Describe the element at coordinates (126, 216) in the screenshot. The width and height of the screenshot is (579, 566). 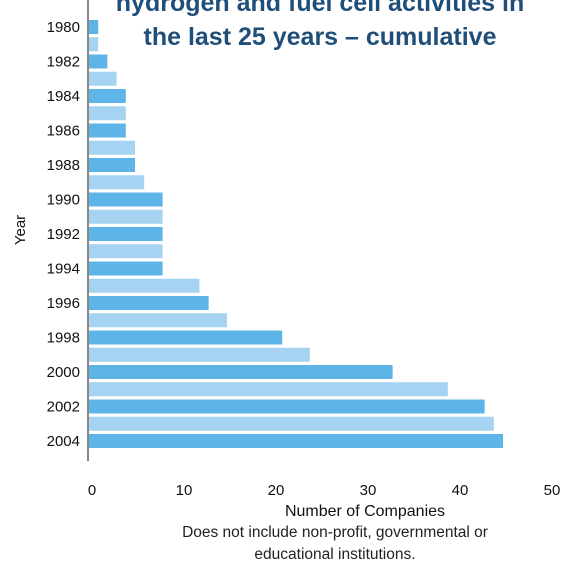
I see `bar-1991` at that location.